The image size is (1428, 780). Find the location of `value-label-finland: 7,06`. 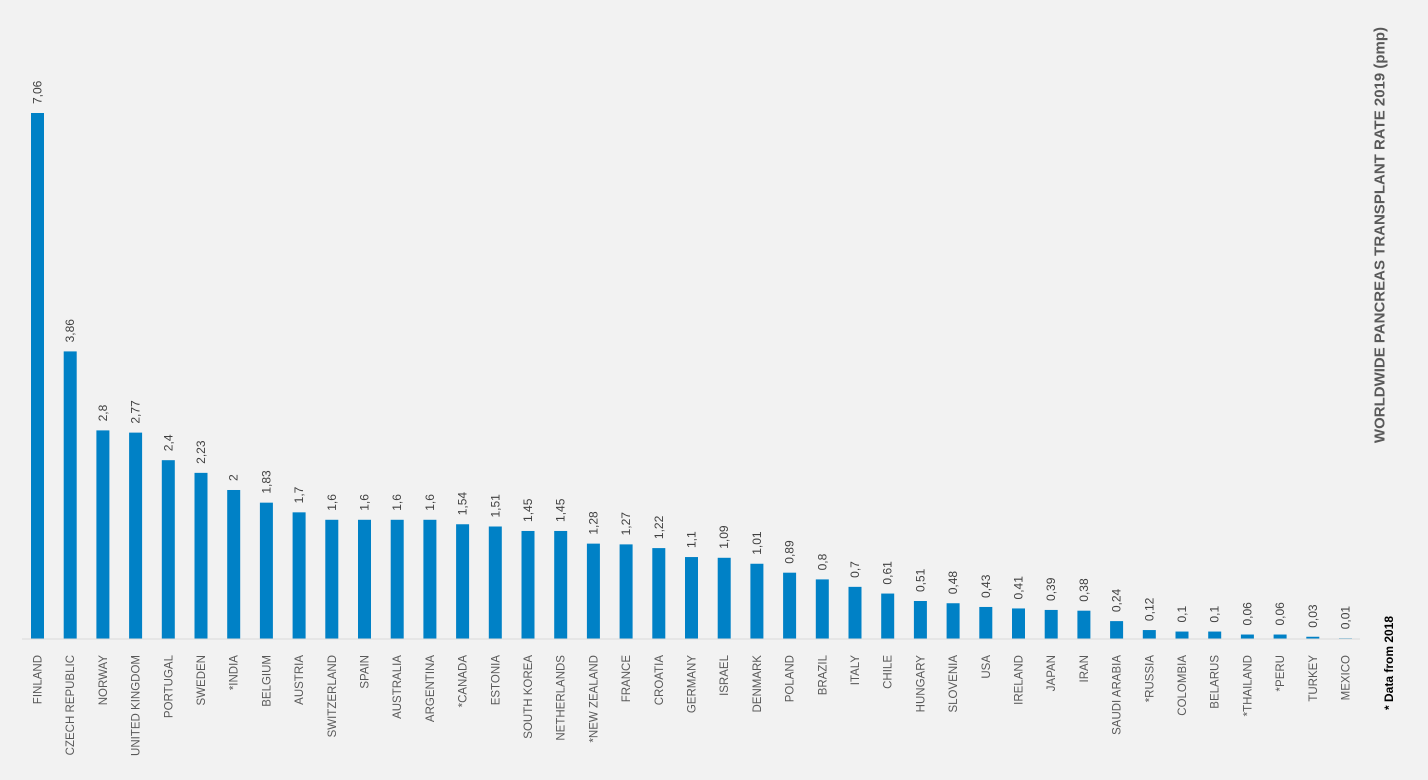

value-label-finland: 7,06 is located at coordinates (38, 92).